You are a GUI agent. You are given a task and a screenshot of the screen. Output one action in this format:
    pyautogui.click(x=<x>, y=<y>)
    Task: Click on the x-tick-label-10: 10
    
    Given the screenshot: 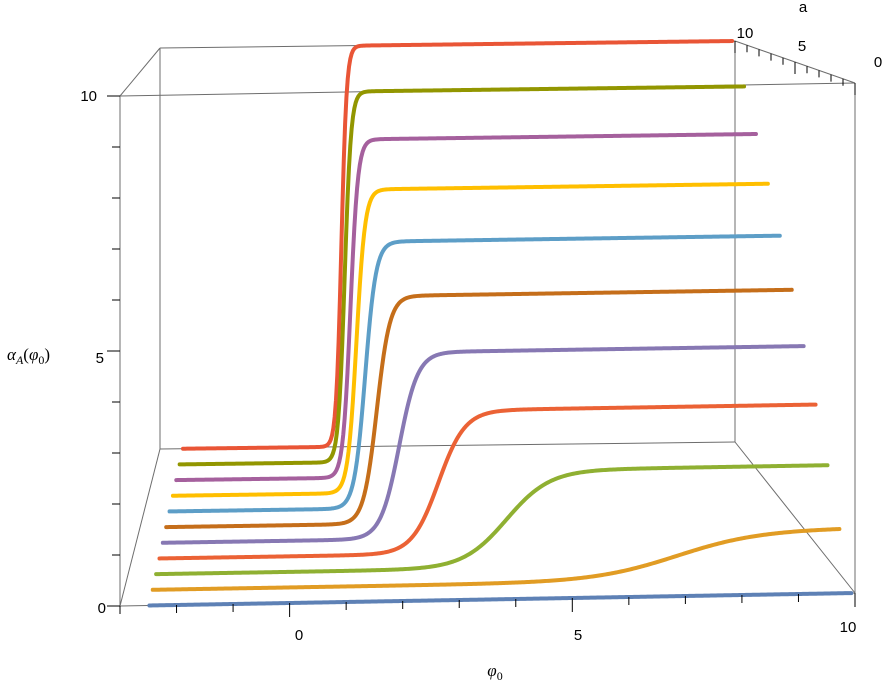 What is the action you would take?
    pyautogui.click(x=848, y=627)
    